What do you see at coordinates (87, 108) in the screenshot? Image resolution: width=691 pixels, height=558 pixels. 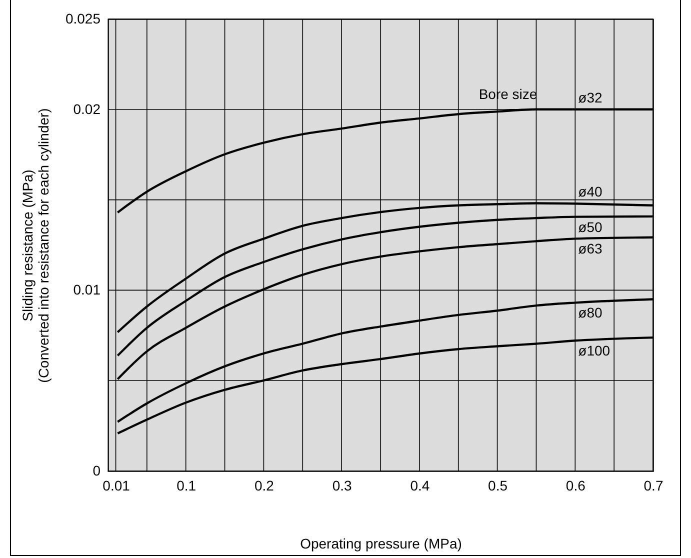 I see `y-tick-label: 0.02` at bounding box center [87, 108].